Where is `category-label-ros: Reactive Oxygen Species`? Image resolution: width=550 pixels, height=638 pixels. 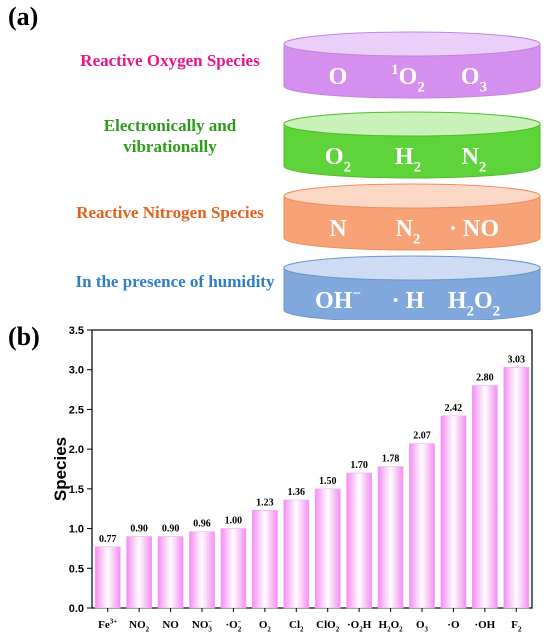
category-label-ros: Reactive Oxygen Species is located at coordinates (170, 60).